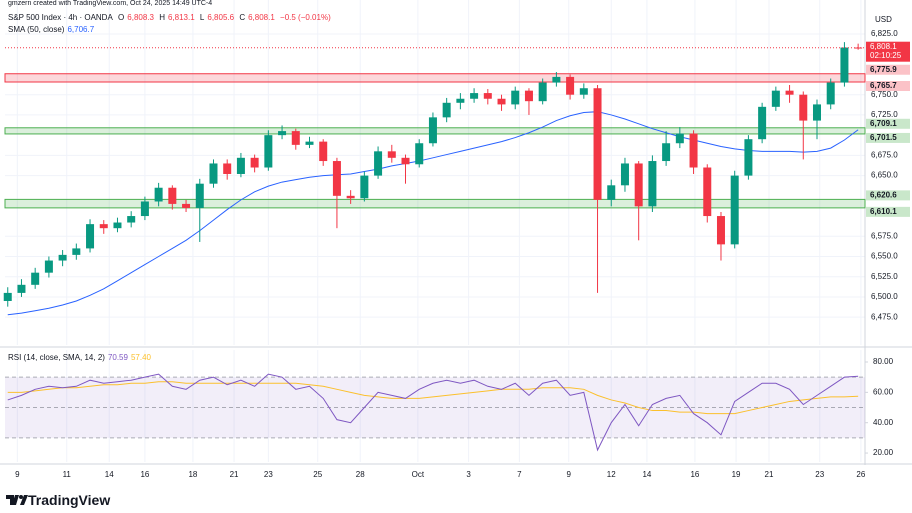 The image size is (912, 513). Describe the element at coordinates (886, 55) in the screenshot. I see `countdown: 02:10:25` at that location.